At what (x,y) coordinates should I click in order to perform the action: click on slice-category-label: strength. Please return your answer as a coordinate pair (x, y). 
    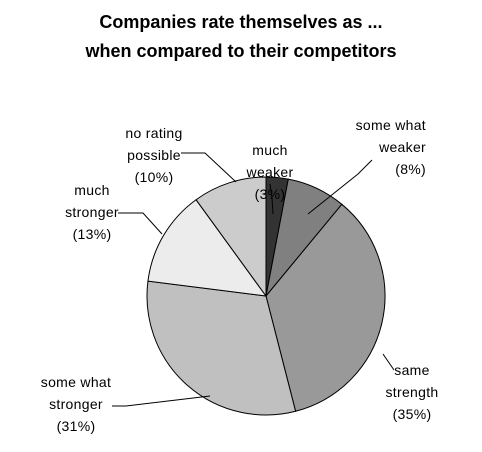
    Looking at the image, I should click on (412, 392).